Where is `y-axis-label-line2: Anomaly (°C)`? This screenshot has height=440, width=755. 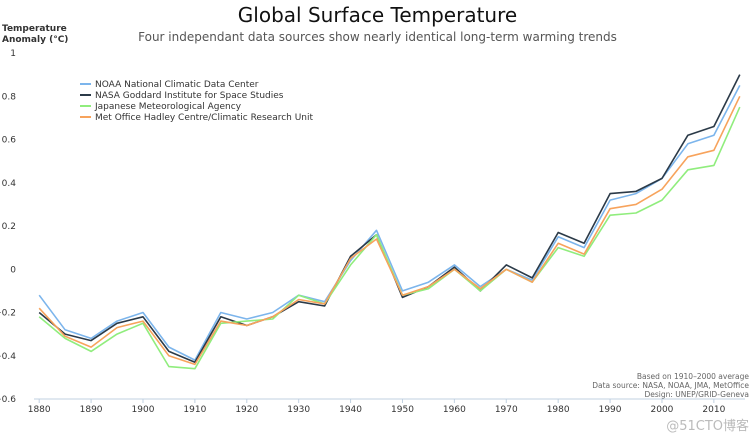 y-axis-label-line2: Anomaly (°C) is located at coordinates (35, 40).